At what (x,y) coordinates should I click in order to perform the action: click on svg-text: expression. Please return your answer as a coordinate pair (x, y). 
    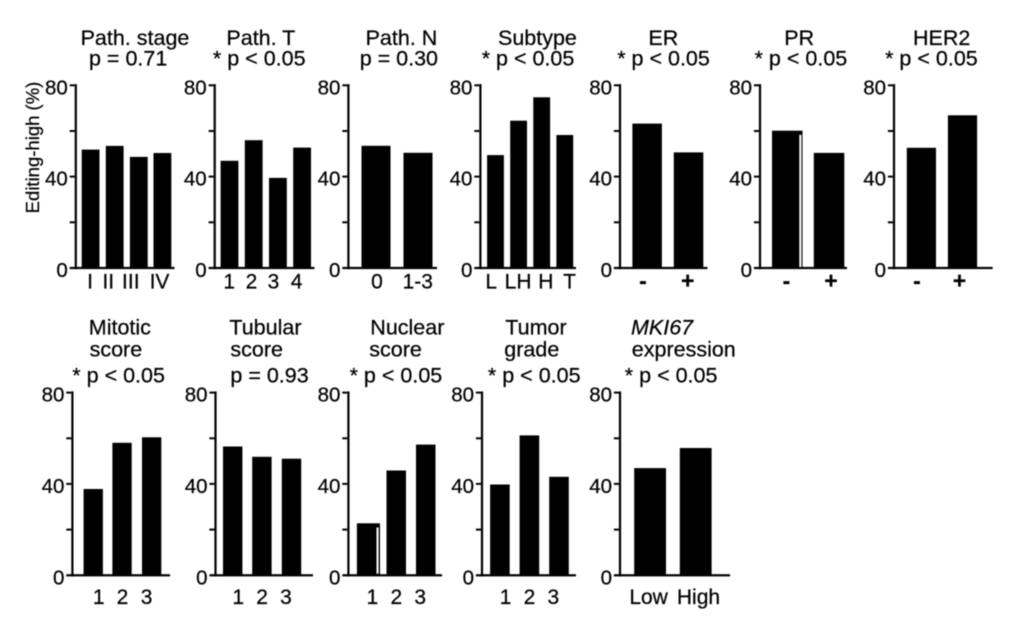
    Looking at the image, I should click on (684, 350).